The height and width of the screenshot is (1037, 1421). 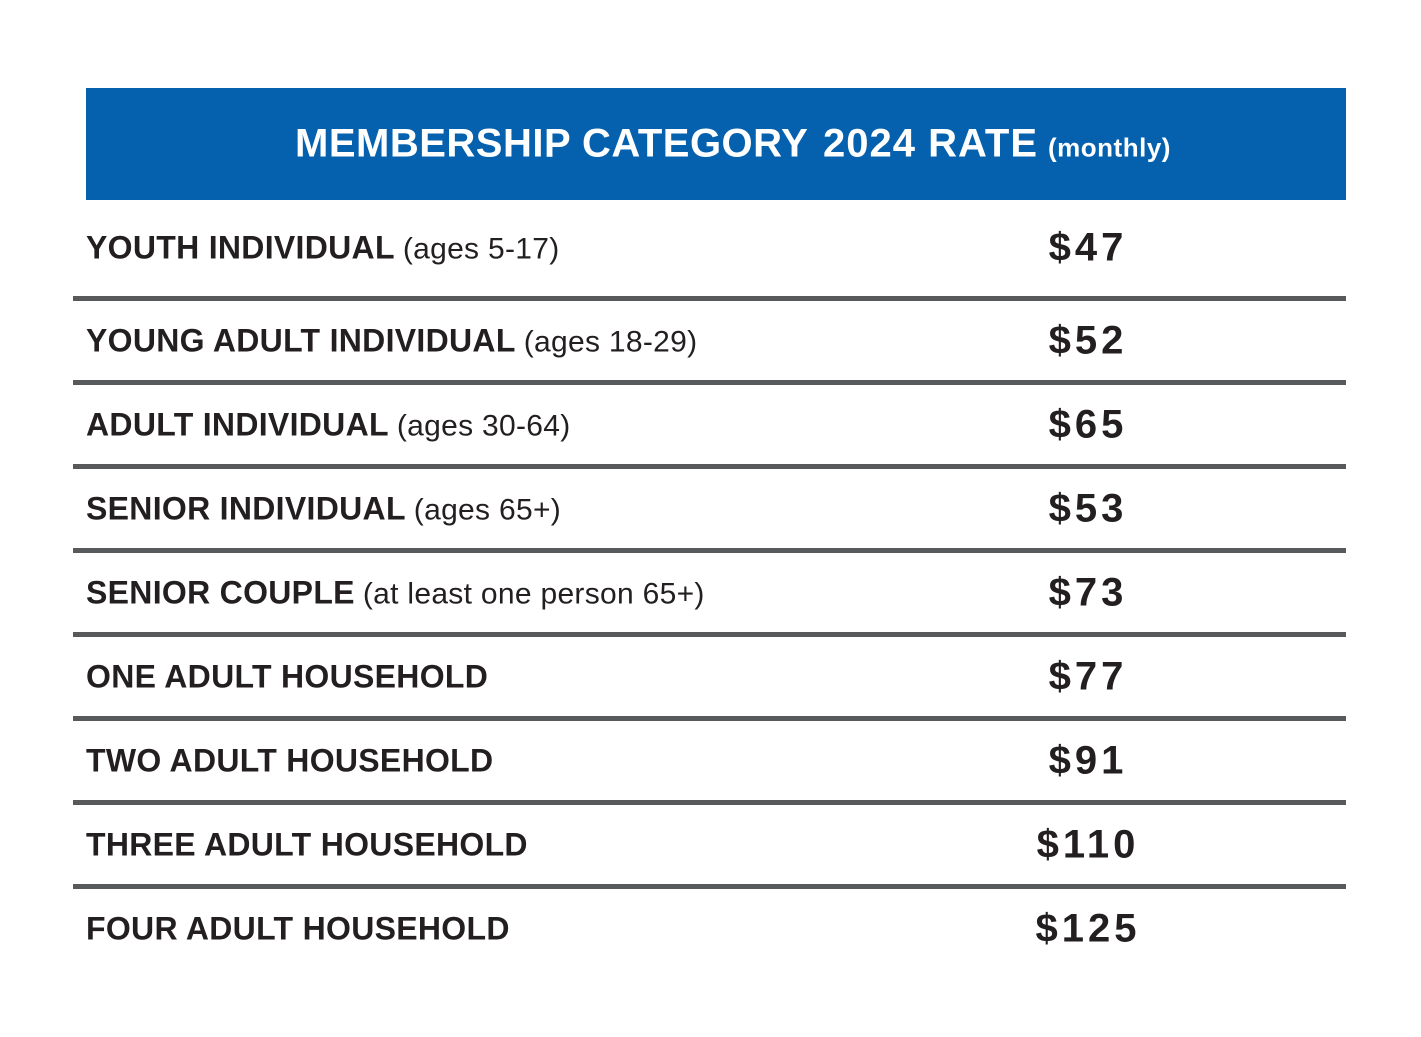 I want to click on category-cell: SENIOR COUPLE (at least one person 65+), so click(x=395, y=592).